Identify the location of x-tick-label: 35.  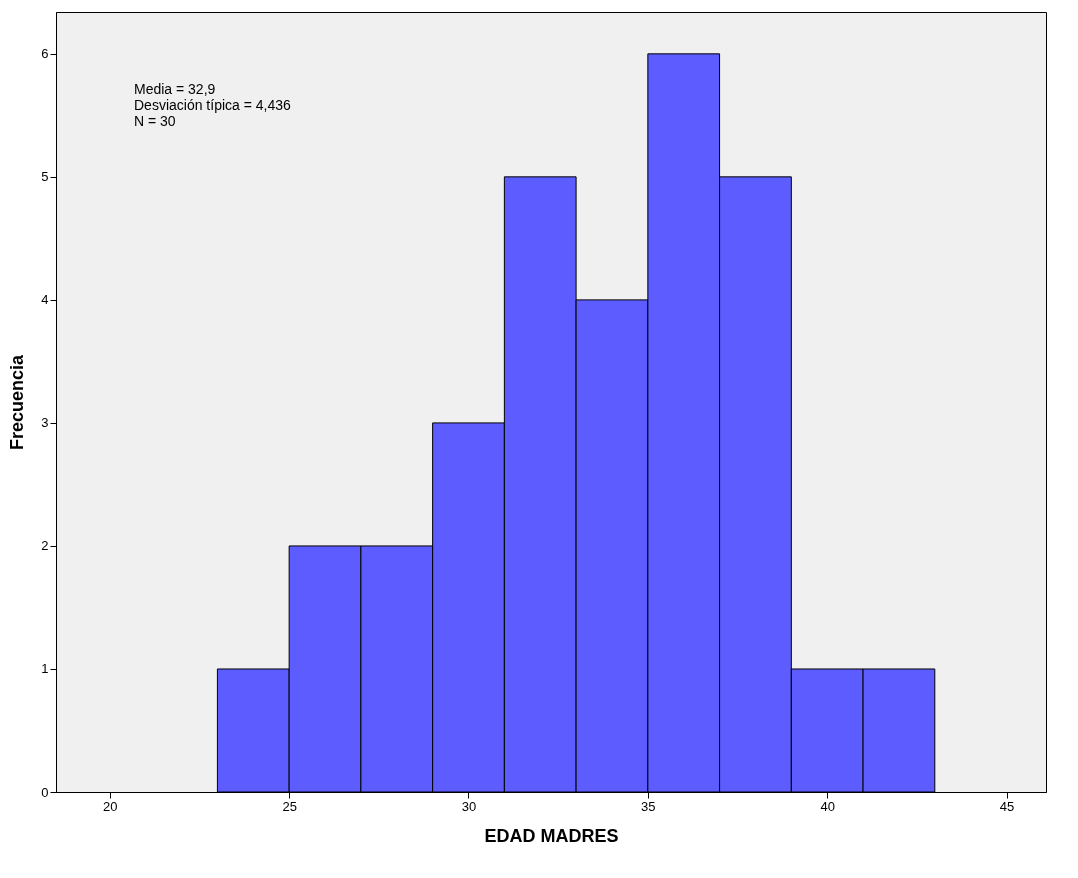
(648, 806).